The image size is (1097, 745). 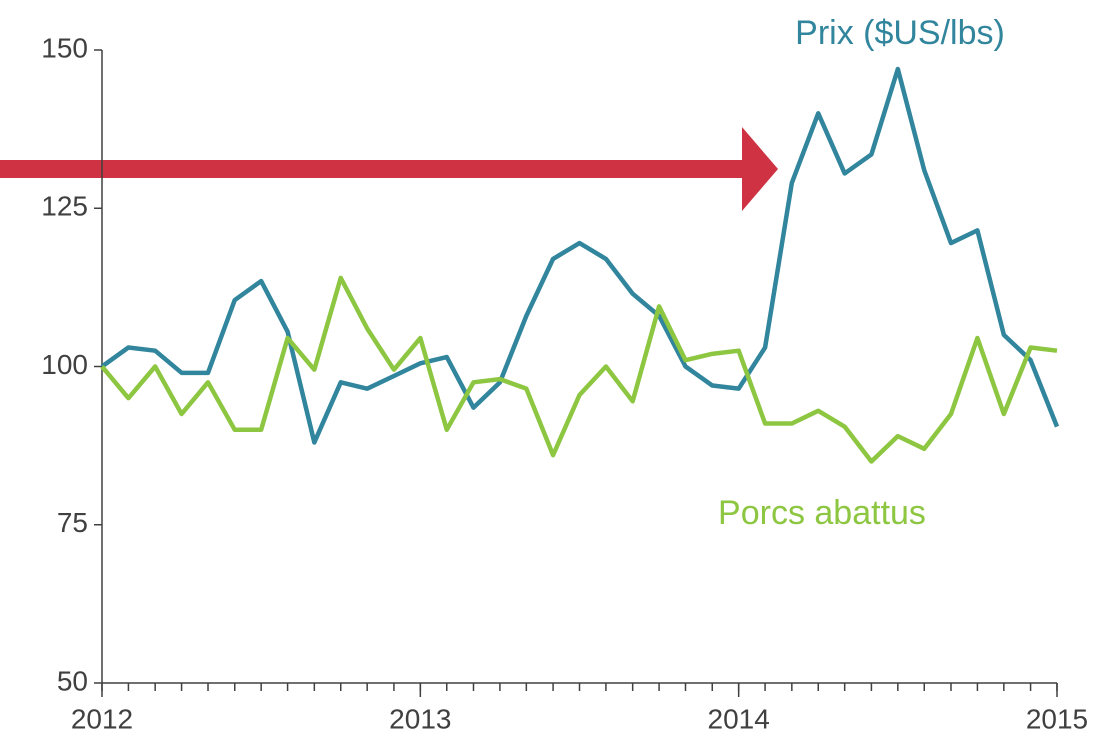 I want to click on arrow-shaft, so click(x=372, y=169).